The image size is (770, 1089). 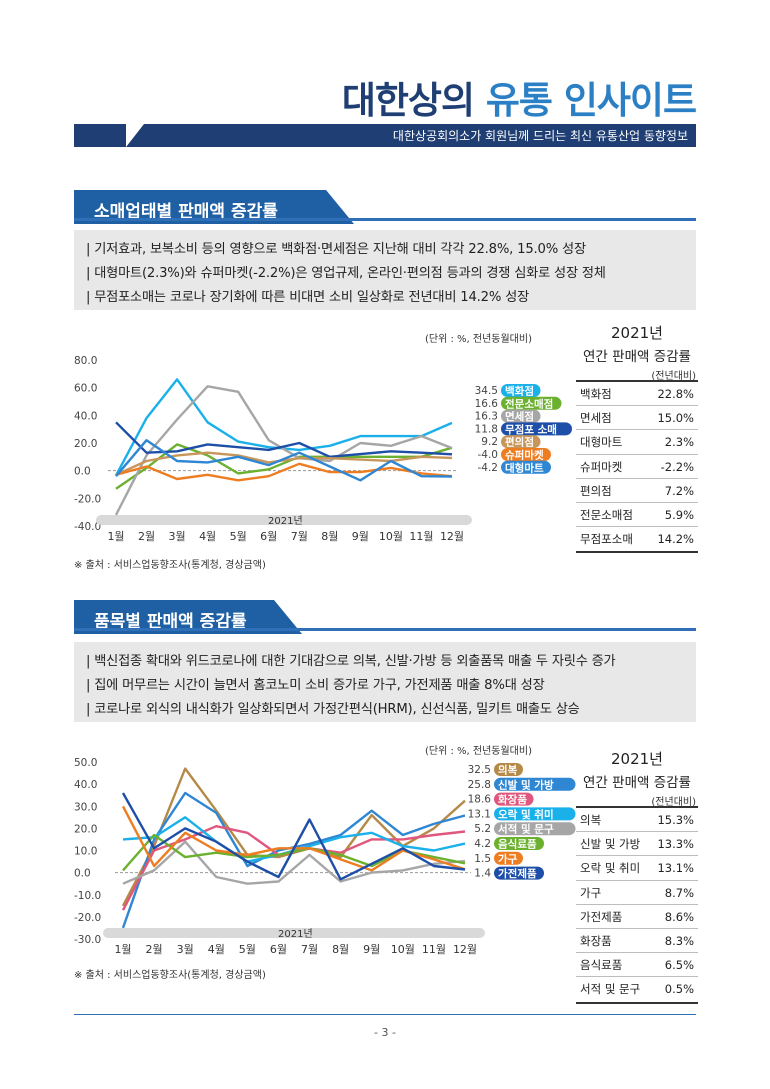 What do you see at coordinates (135, 135) in the screenshot?
I see `header-bar-notch` at bounding box center [135, 135].